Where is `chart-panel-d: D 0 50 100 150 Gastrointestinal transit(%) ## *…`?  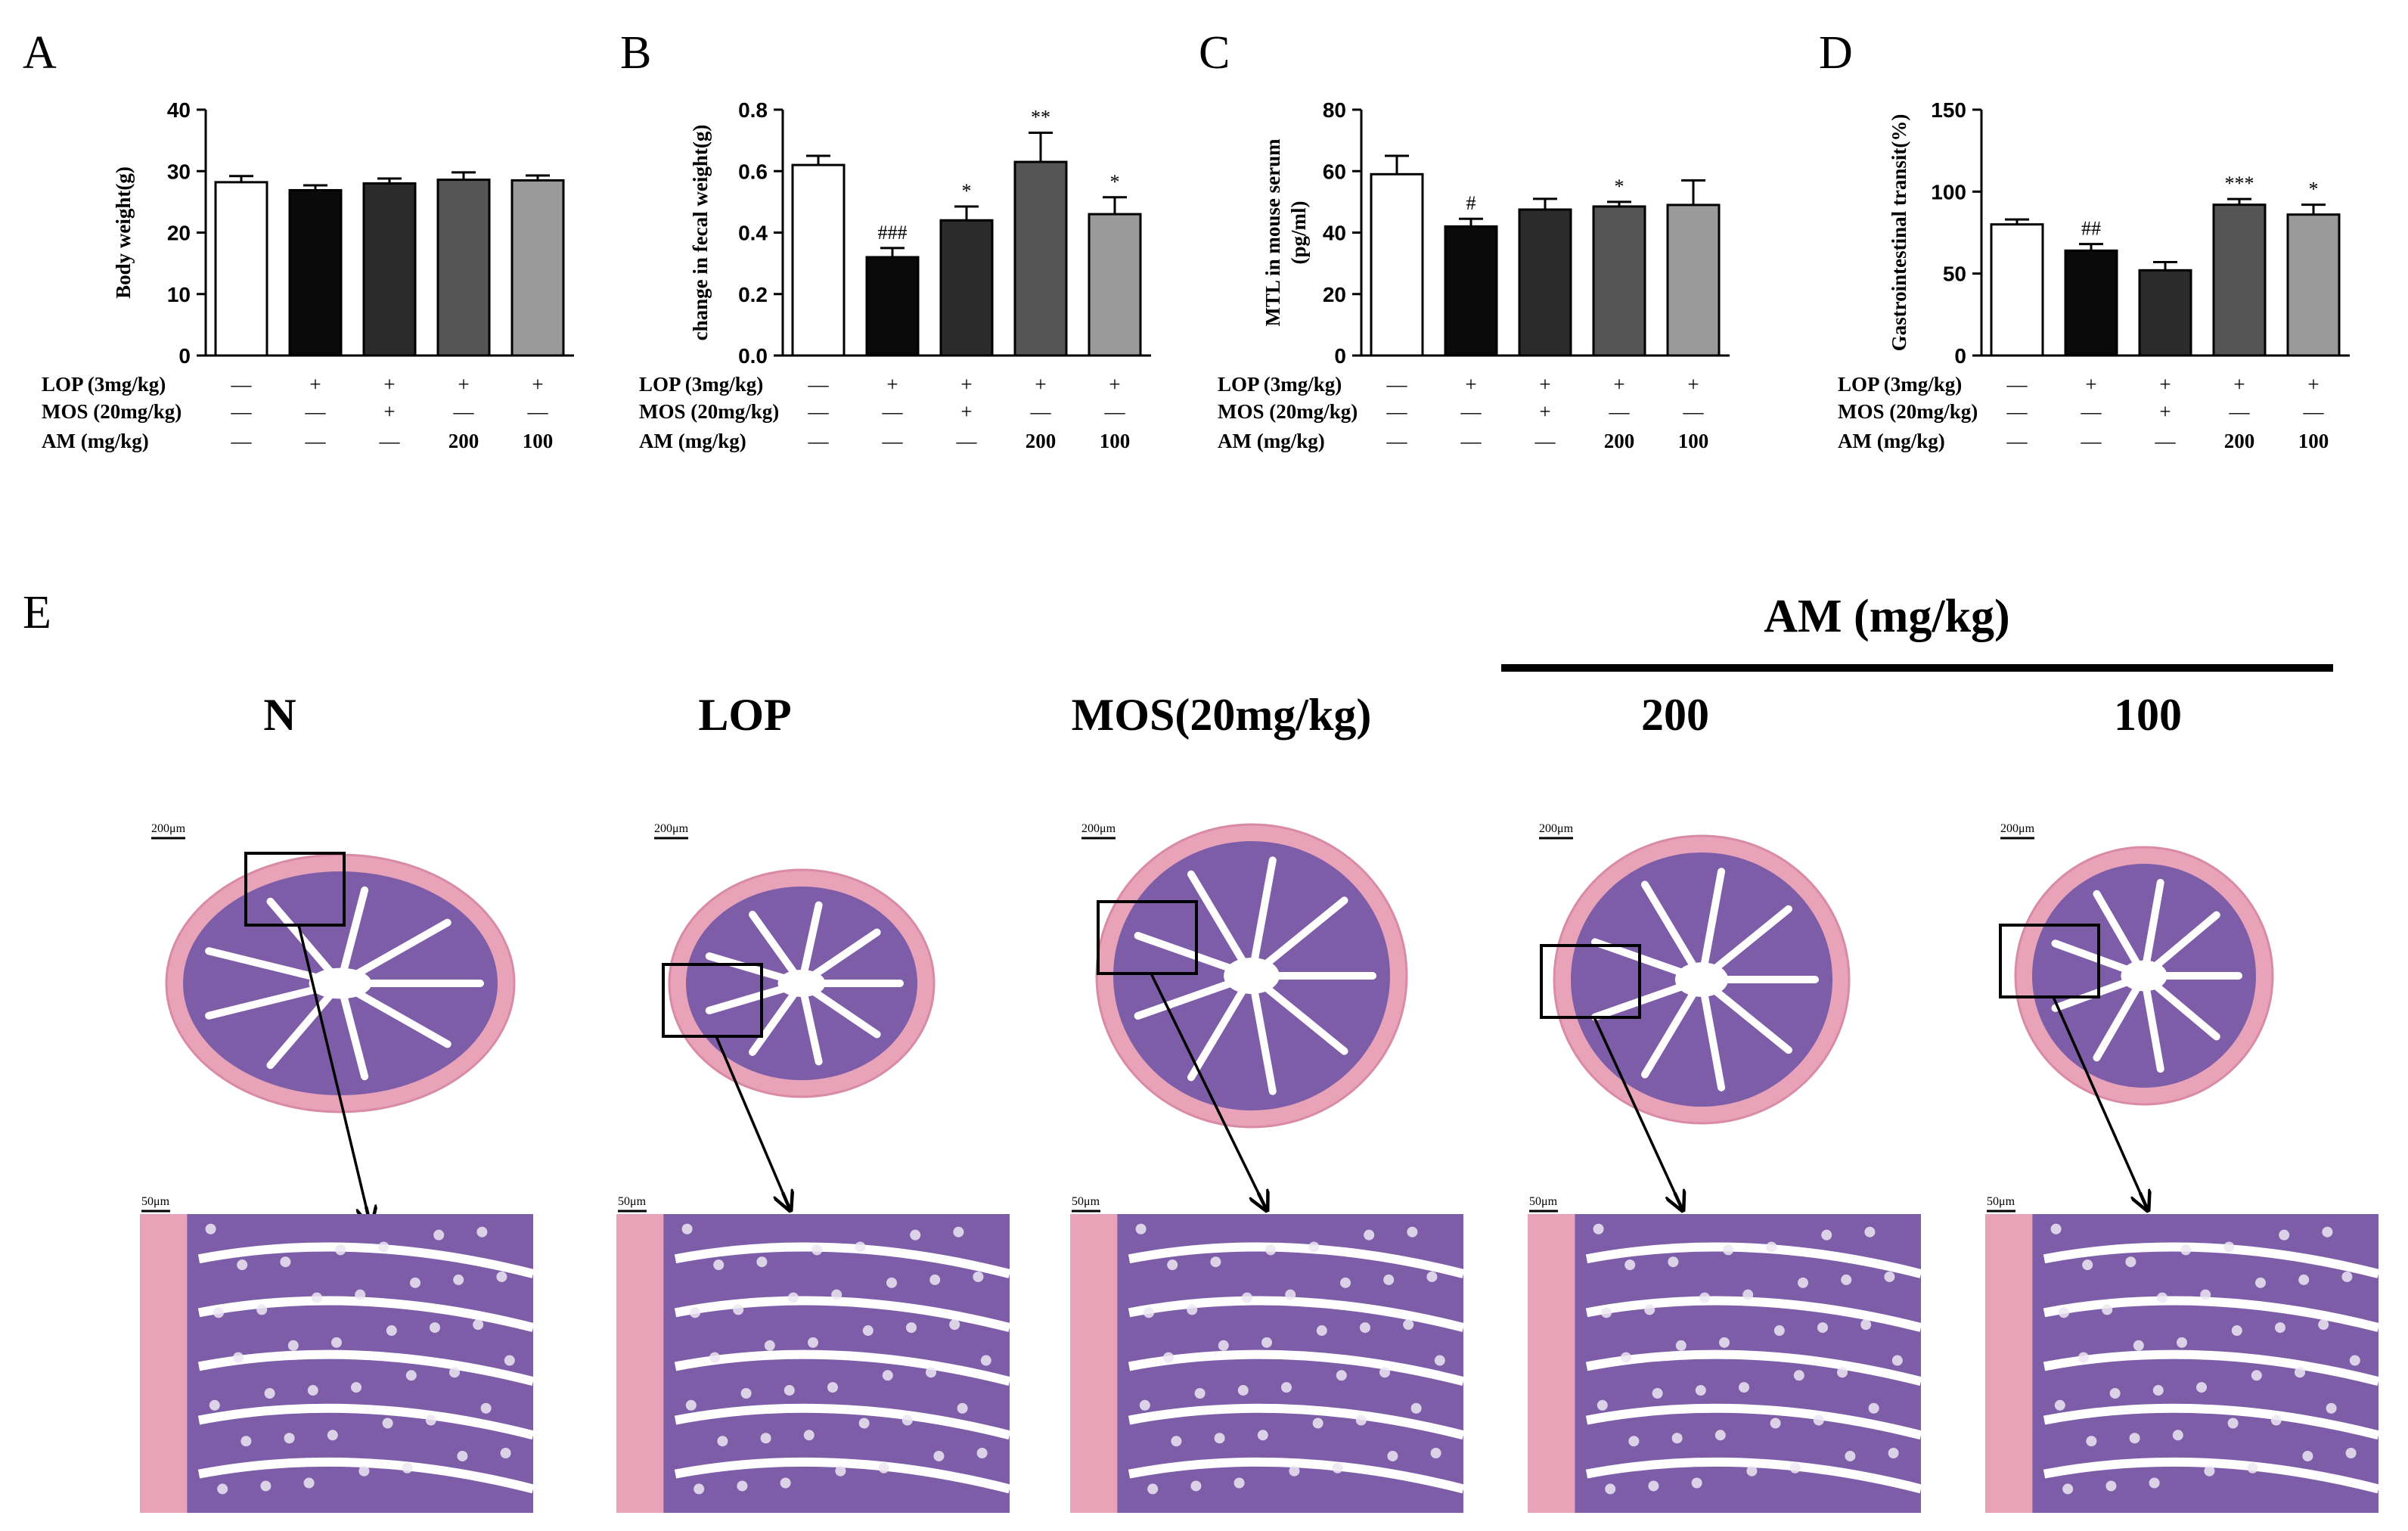
chart-panel-d: D 0 50 100 150 Gastrointestinal transit(%) ## *… is located at coordinates (2084, 239).